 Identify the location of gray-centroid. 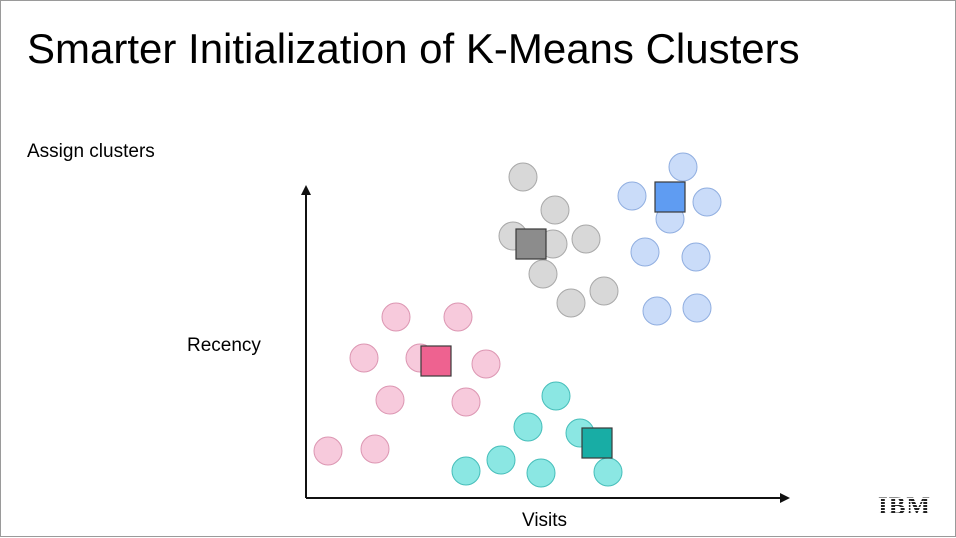
(531, 244).